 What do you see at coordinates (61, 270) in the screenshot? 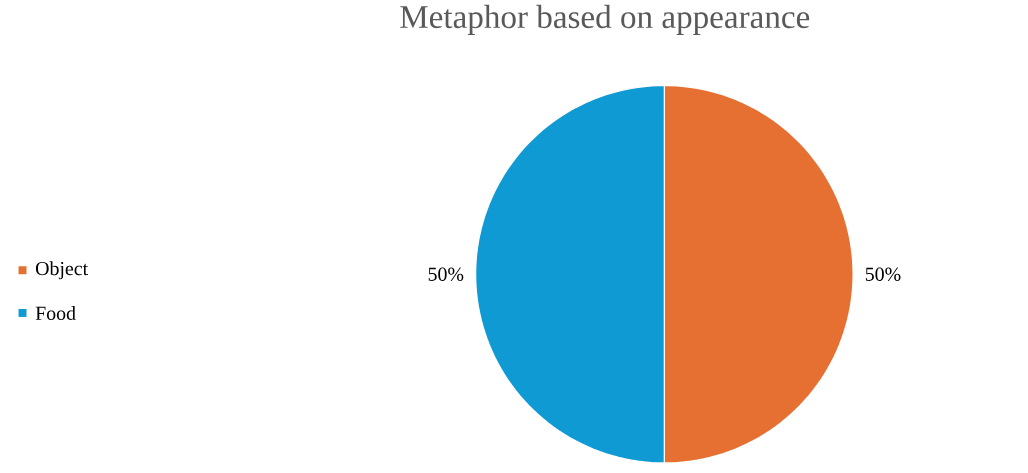
I see `legend-label: Object` at bounding box center [61, 270].